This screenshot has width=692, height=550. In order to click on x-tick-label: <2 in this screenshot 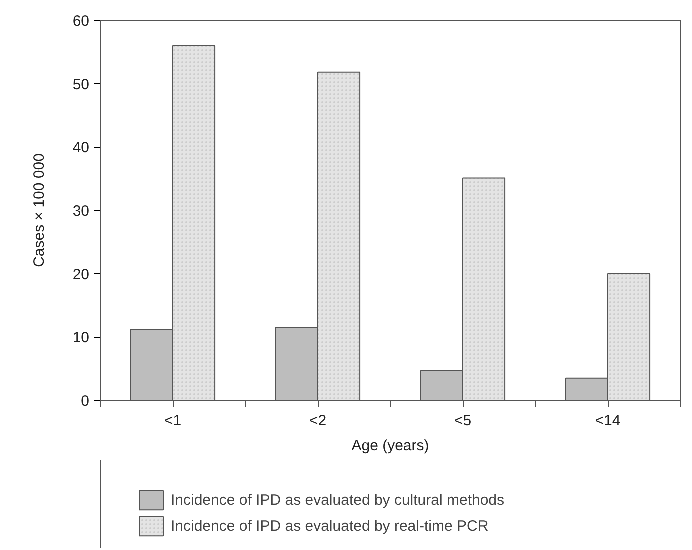, I will do `click(318, 421)`.